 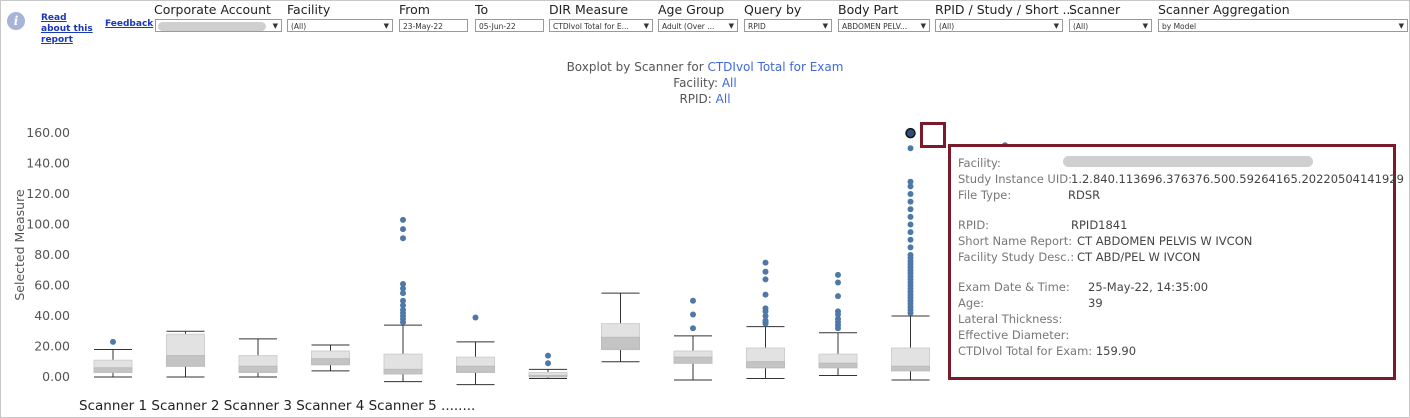 What do you see at coordinates (19, 245) in the screenshot?
I see `y-axis-label: Selected Measure` at bounding box center [19, 245].